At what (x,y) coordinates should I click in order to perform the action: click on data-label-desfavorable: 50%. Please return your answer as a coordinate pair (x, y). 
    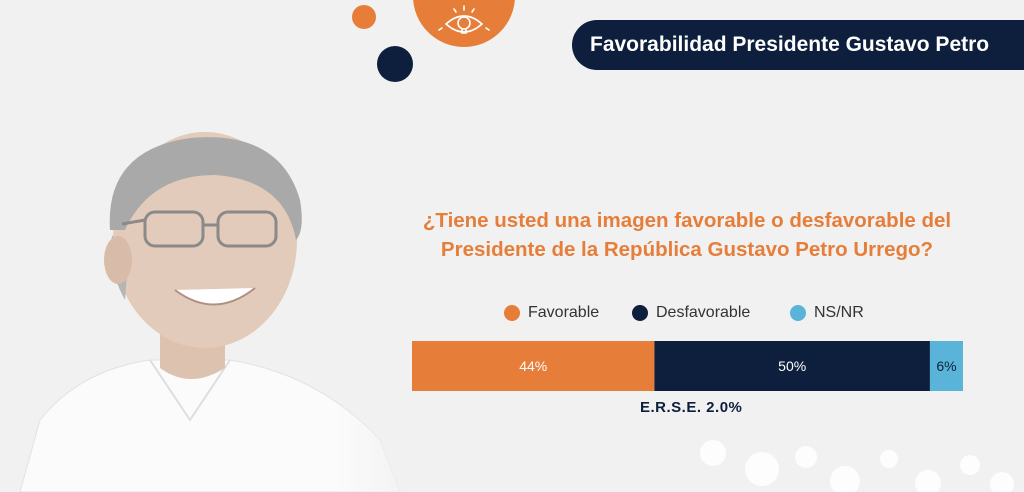
    Looking at the image, I should click on (792, 366).